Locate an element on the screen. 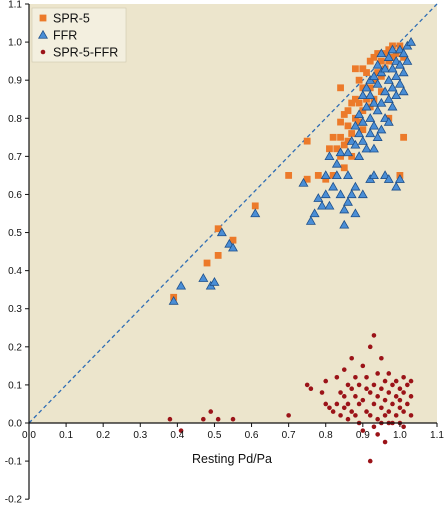 The width and height of the screenshot is (445, 506). legend-label-ffr: FFR is located at coordinates (65, 36).